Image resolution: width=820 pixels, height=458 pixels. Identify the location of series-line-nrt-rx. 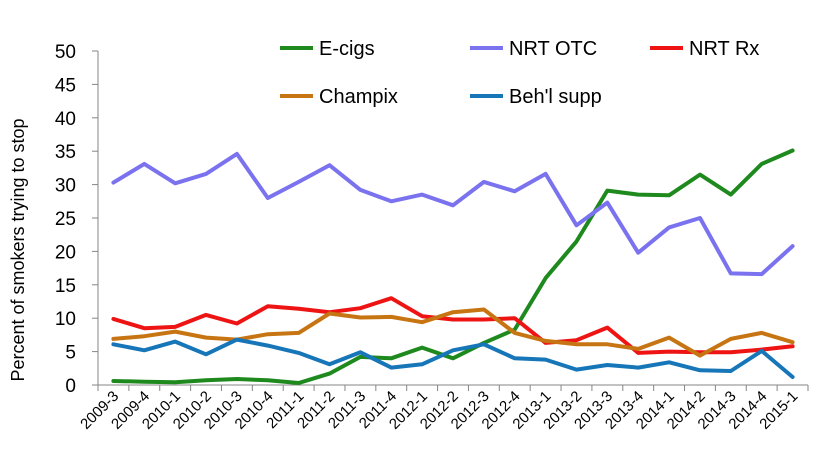
(453, 325).